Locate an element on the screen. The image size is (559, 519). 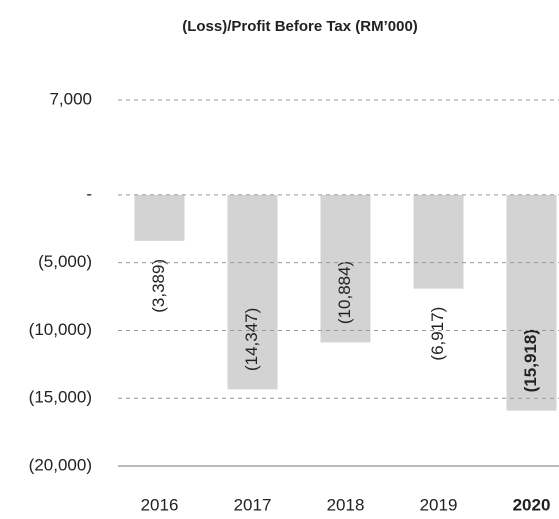
x-tick-label: 2017 is located at coordinates (253, 504).